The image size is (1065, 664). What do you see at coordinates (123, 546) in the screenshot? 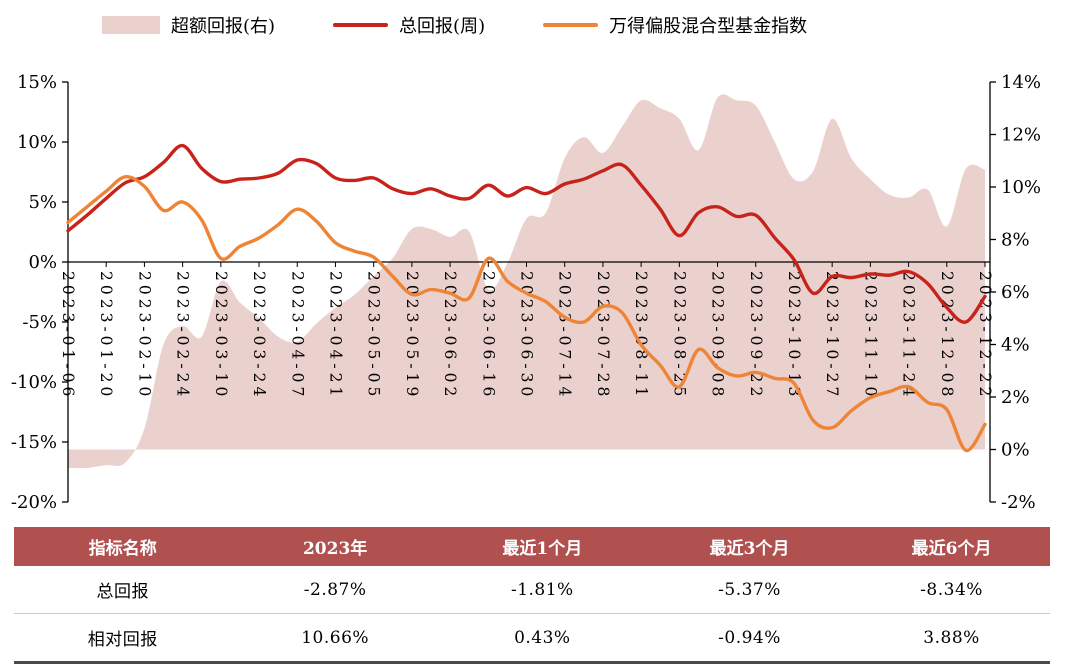
I see `table-header-cell: 指标名称` at bounding box center [123, 546].